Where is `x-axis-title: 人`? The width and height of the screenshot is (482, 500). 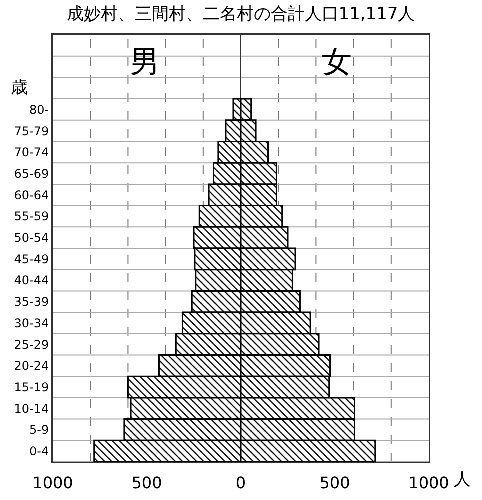 x-axis-title: 人 is located at coordinates (462, 480).